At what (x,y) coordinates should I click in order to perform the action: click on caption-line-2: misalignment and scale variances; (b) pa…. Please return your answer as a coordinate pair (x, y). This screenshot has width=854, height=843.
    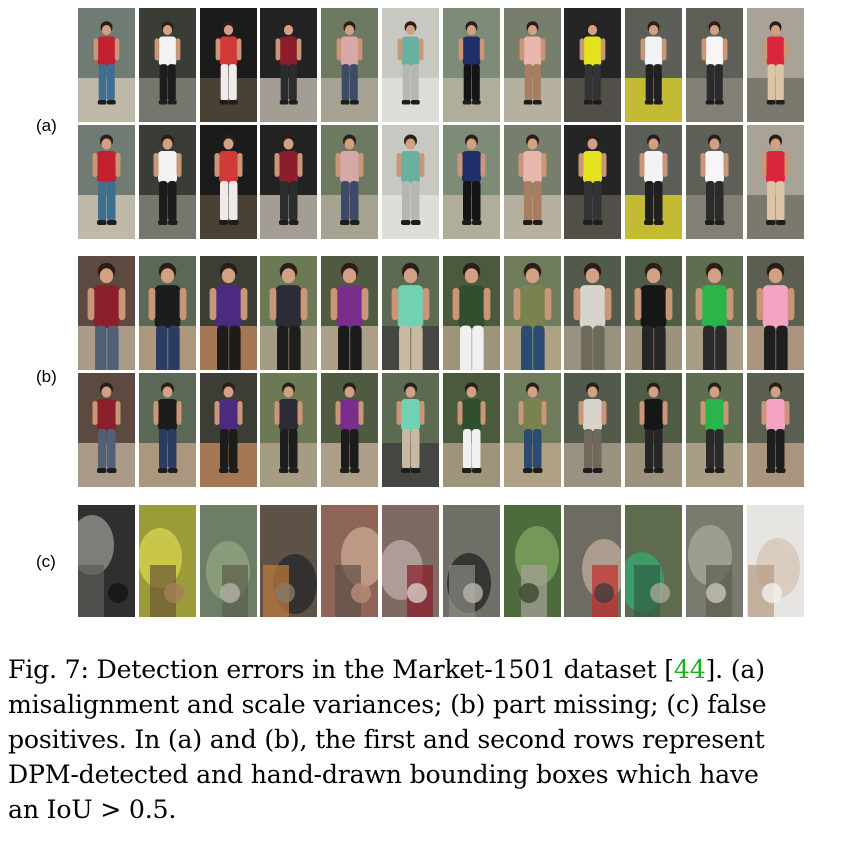
    Looking at the image, I should click on (387, 704).